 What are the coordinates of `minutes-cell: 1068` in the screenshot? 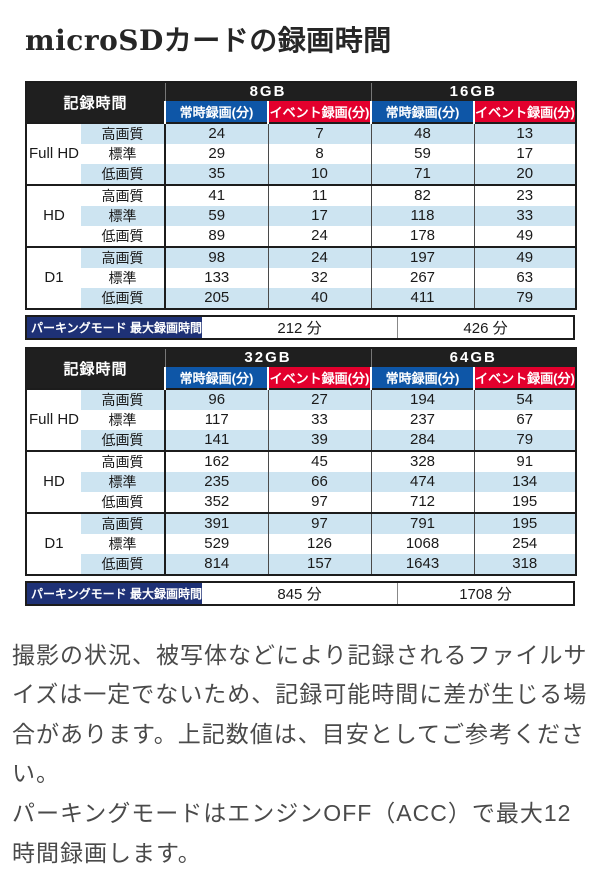 It's located at (422, 543).